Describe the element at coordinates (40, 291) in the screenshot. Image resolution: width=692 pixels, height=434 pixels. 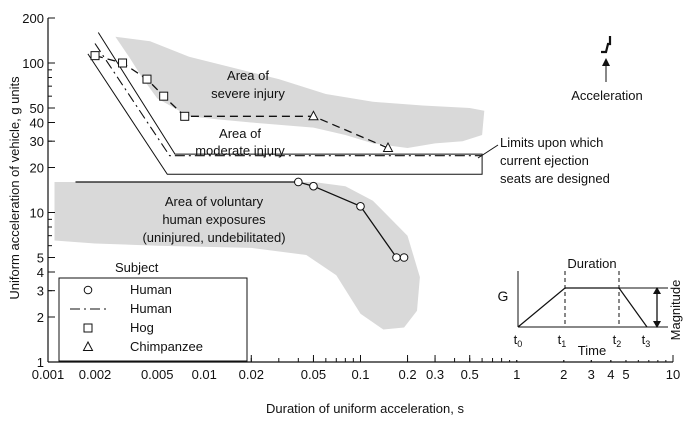
I see `y-tick-label: 3` at that location.